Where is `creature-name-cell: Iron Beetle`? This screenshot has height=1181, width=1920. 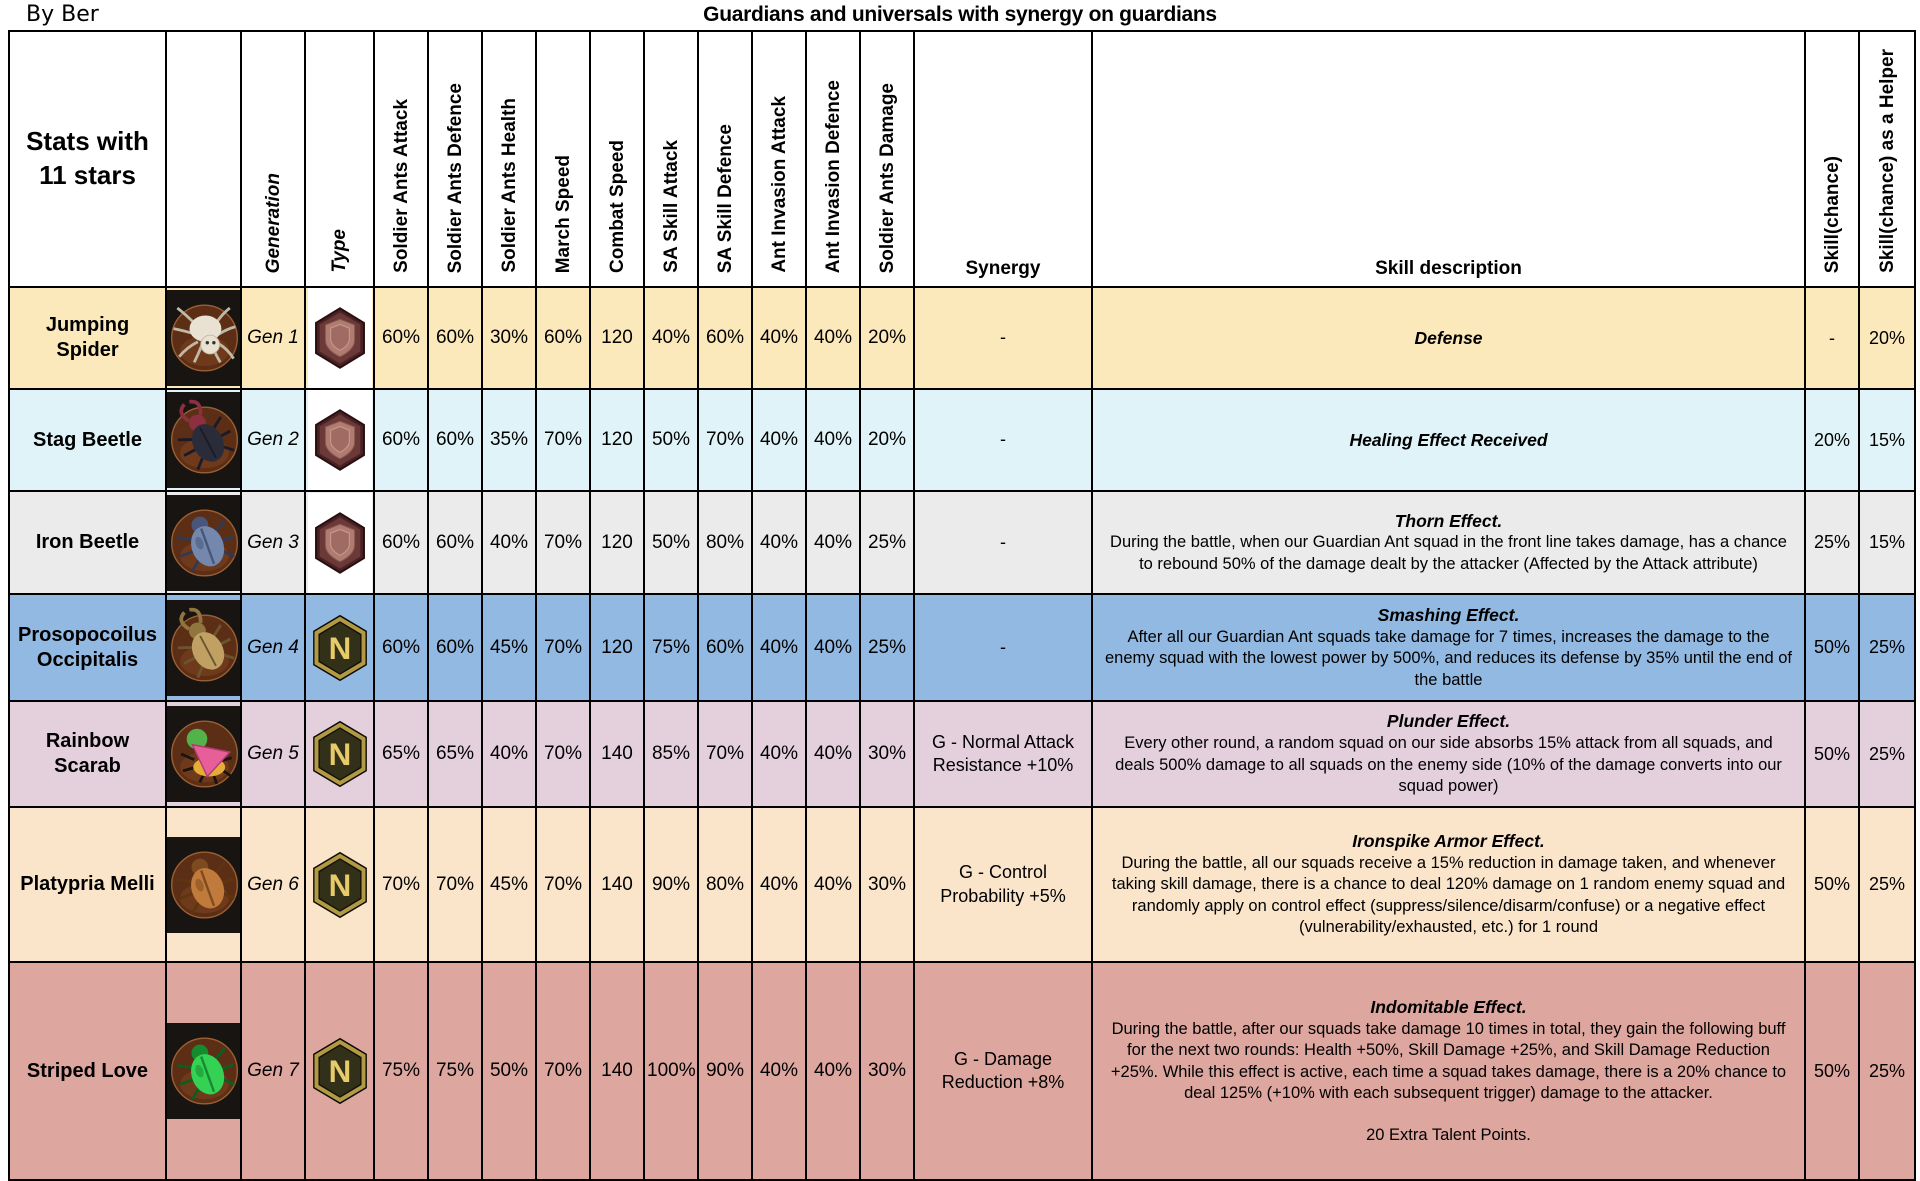
creature-name-cell: Iron Beetle is located at coordinates (87, 542).